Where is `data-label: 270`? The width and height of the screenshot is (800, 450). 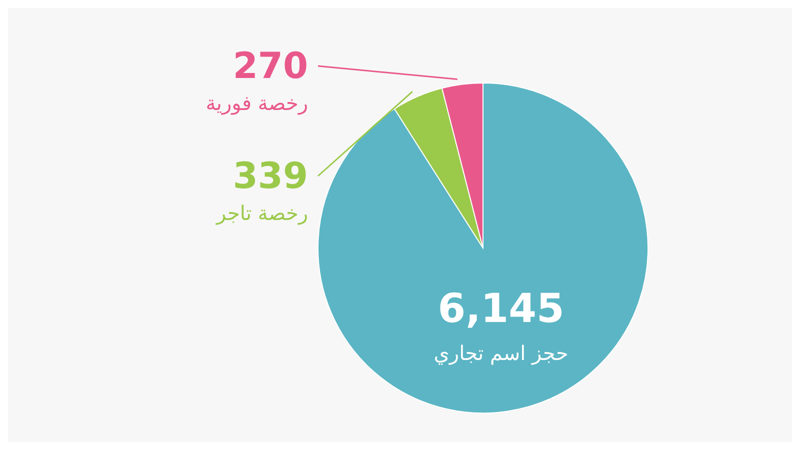 data-label: 270 is located at coordinates (270, 66).